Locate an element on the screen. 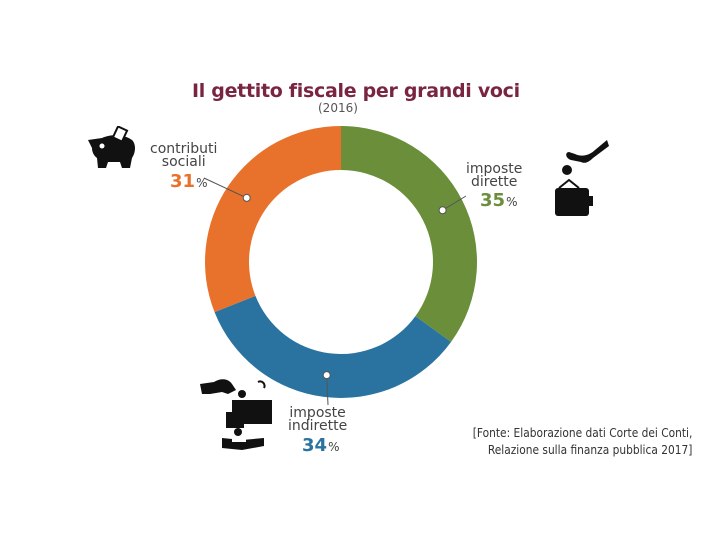 The height and width of the screenshot is (540, 720). slice-contributi-sociali is located at coordinates (272, 219).